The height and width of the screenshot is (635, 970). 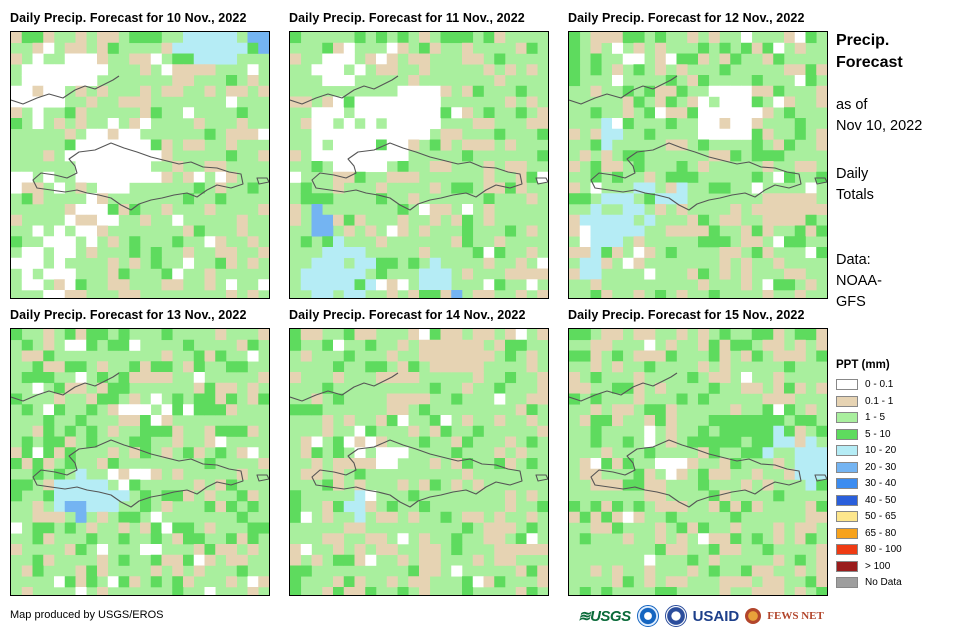 I want to click on legend-label: 1 - 5, so click(x=875, y=417).